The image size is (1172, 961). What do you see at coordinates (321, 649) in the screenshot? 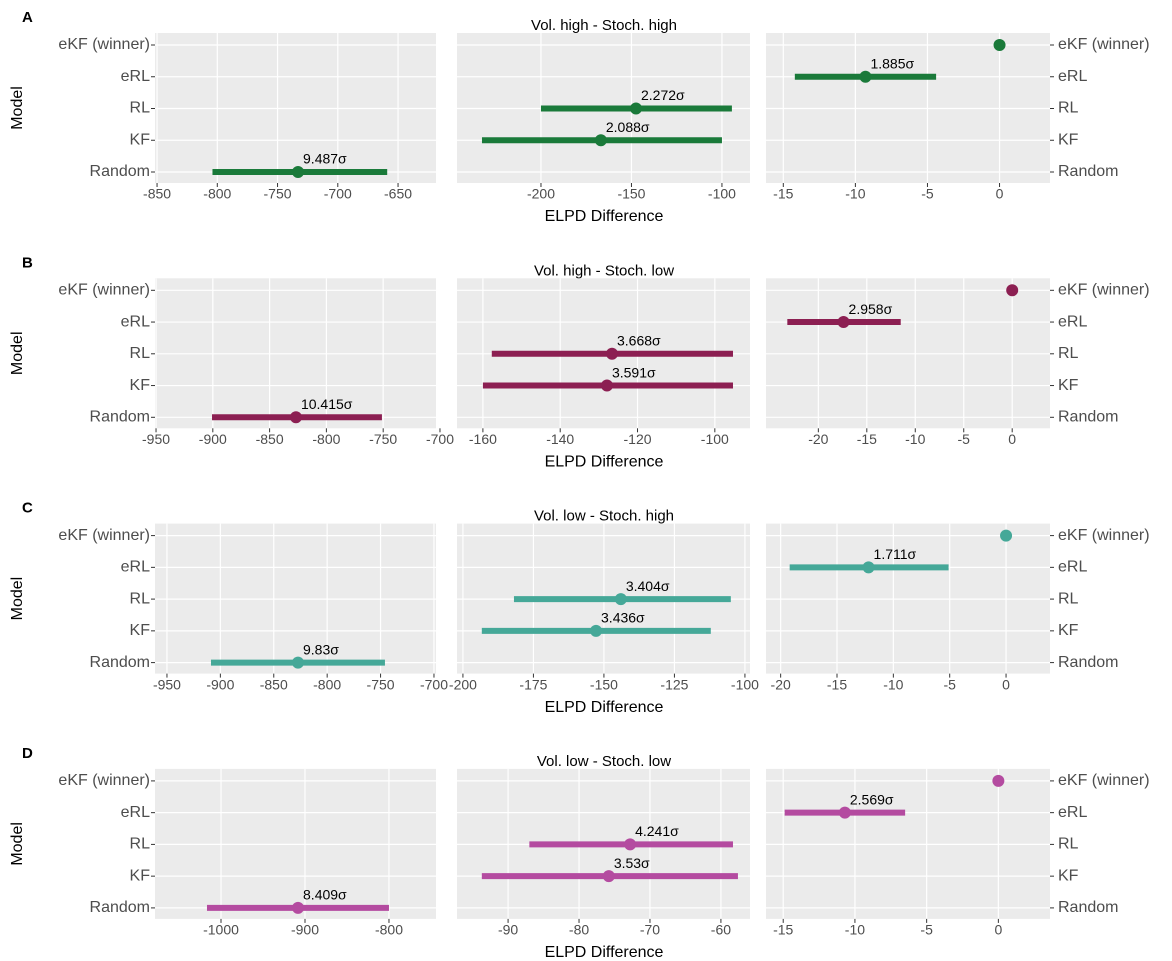
I see `sigma-label: 9.83σ` at bounding box center [321, 649].